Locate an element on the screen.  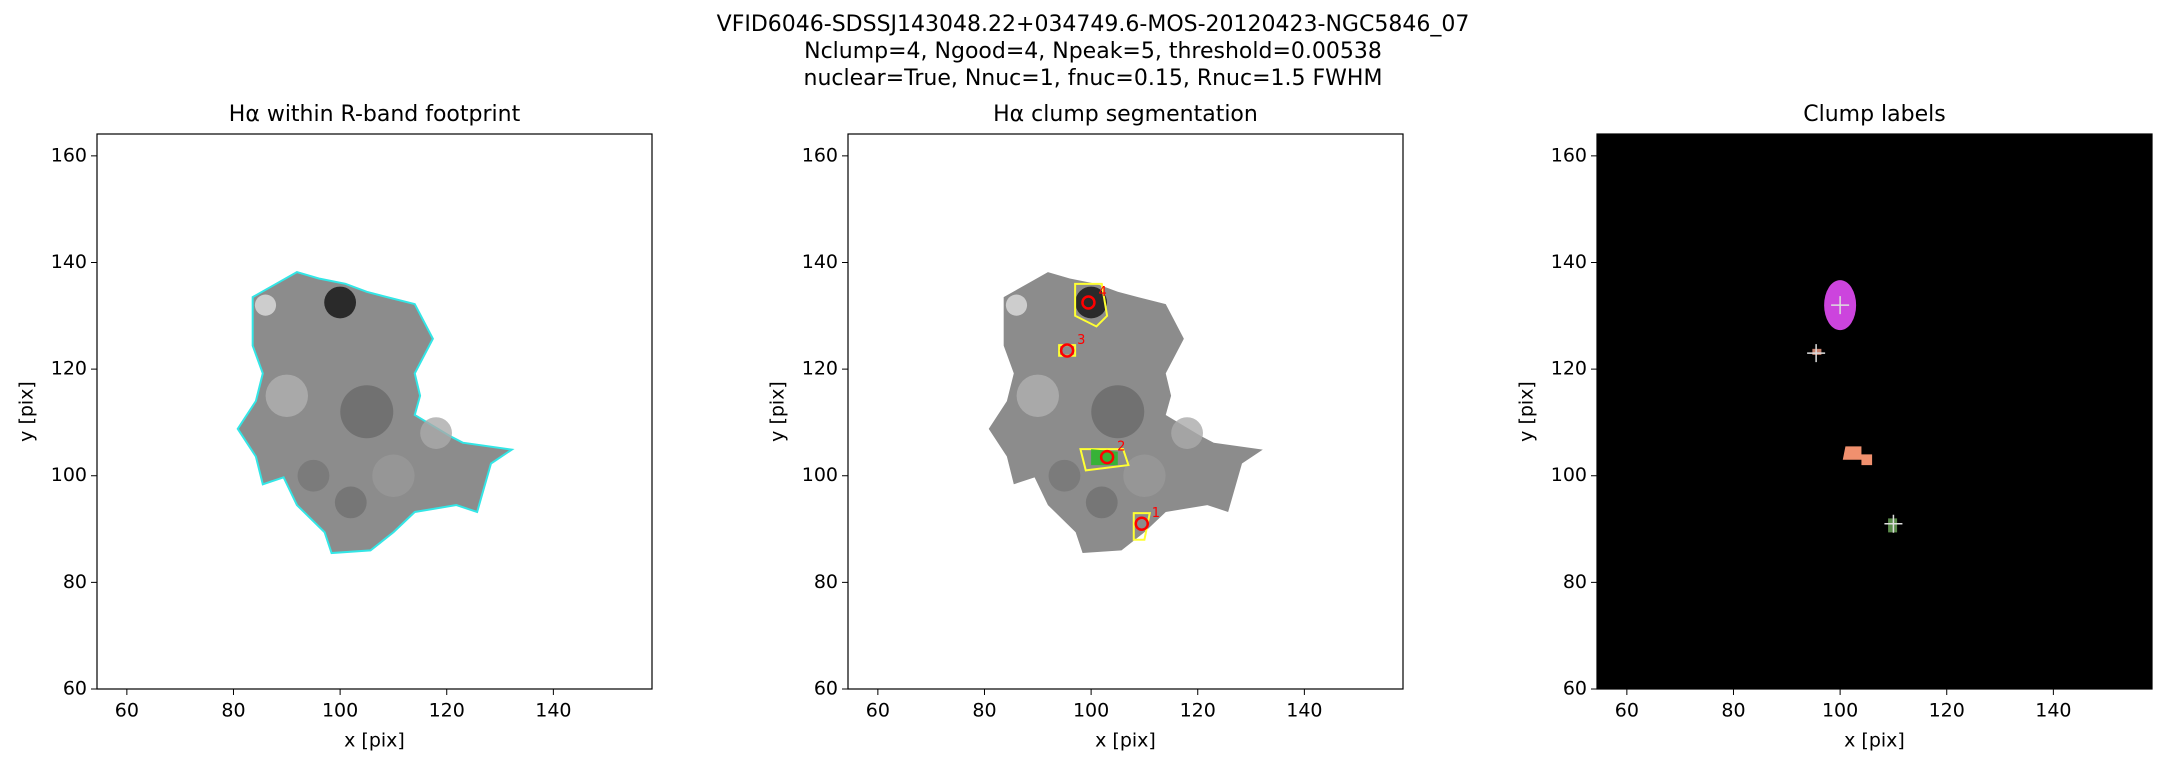
axes-title: Clump labels is located at coordinates (1874, 114).